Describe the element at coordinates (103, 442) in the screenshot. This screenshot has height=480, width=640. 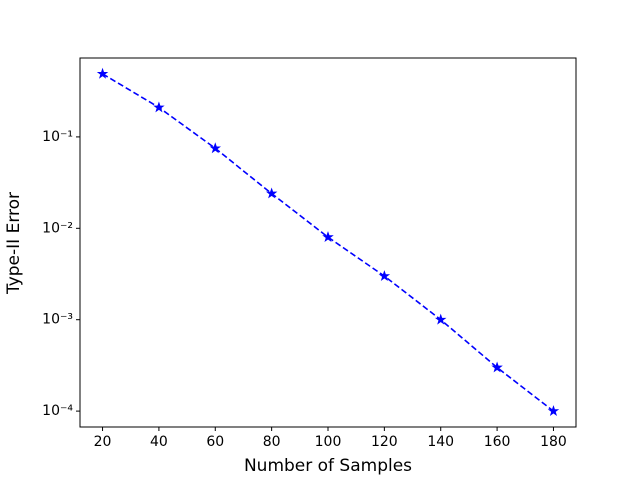
I see `x-tick-label: 20` at that location.